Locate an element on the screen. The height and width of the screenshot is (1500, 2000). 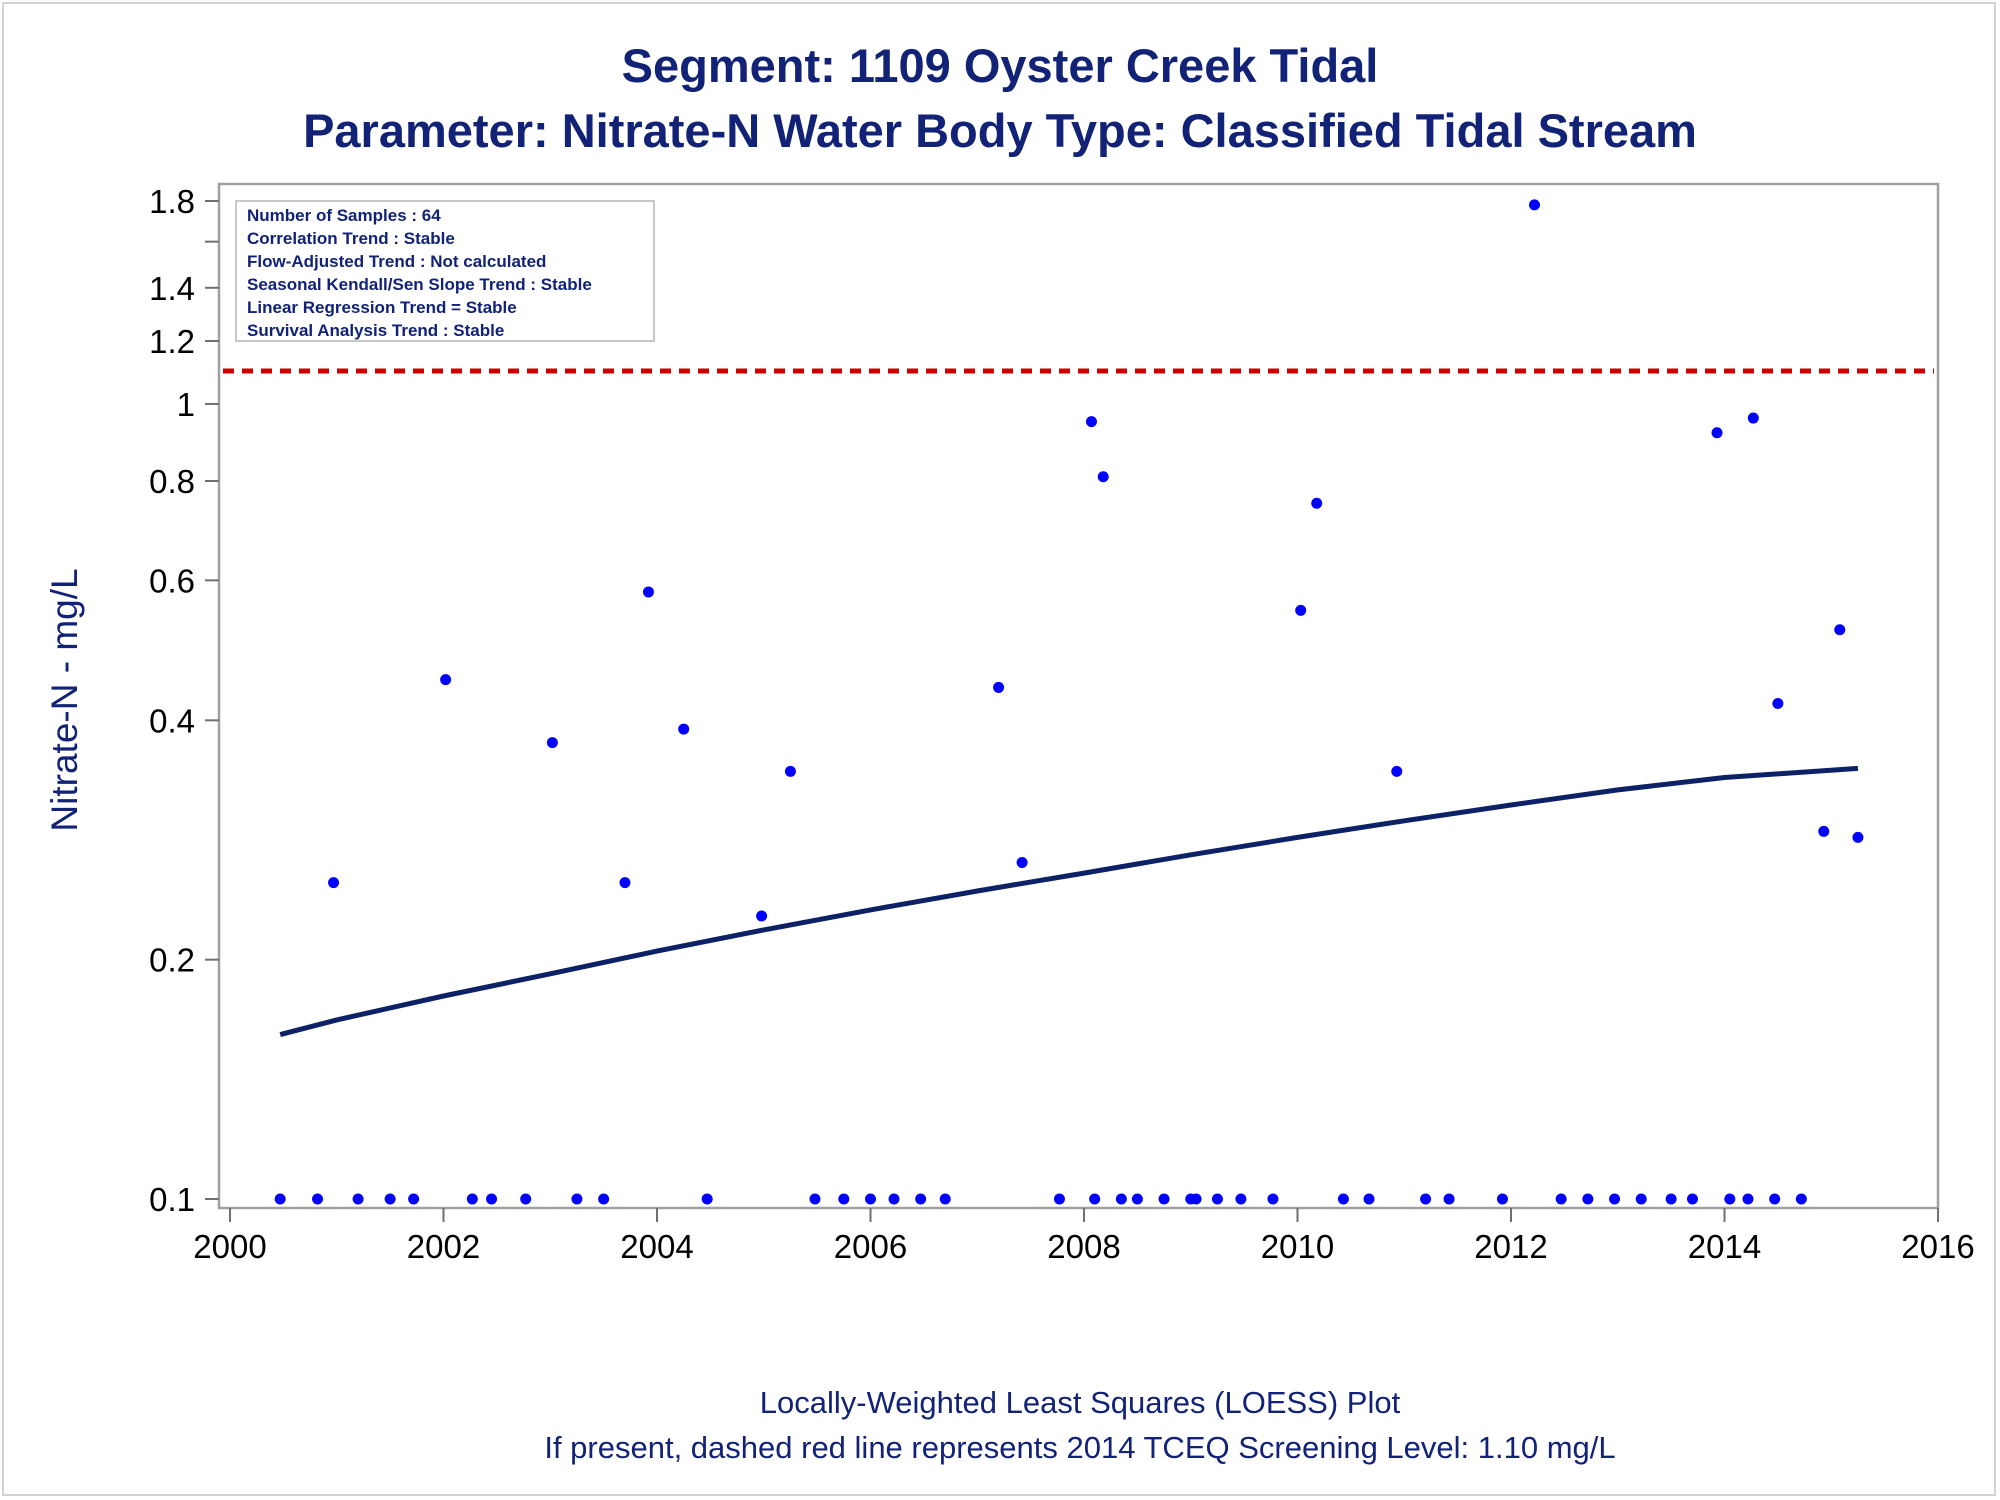
x-tick-label: 2002 is located at coordinates (443, 1246).